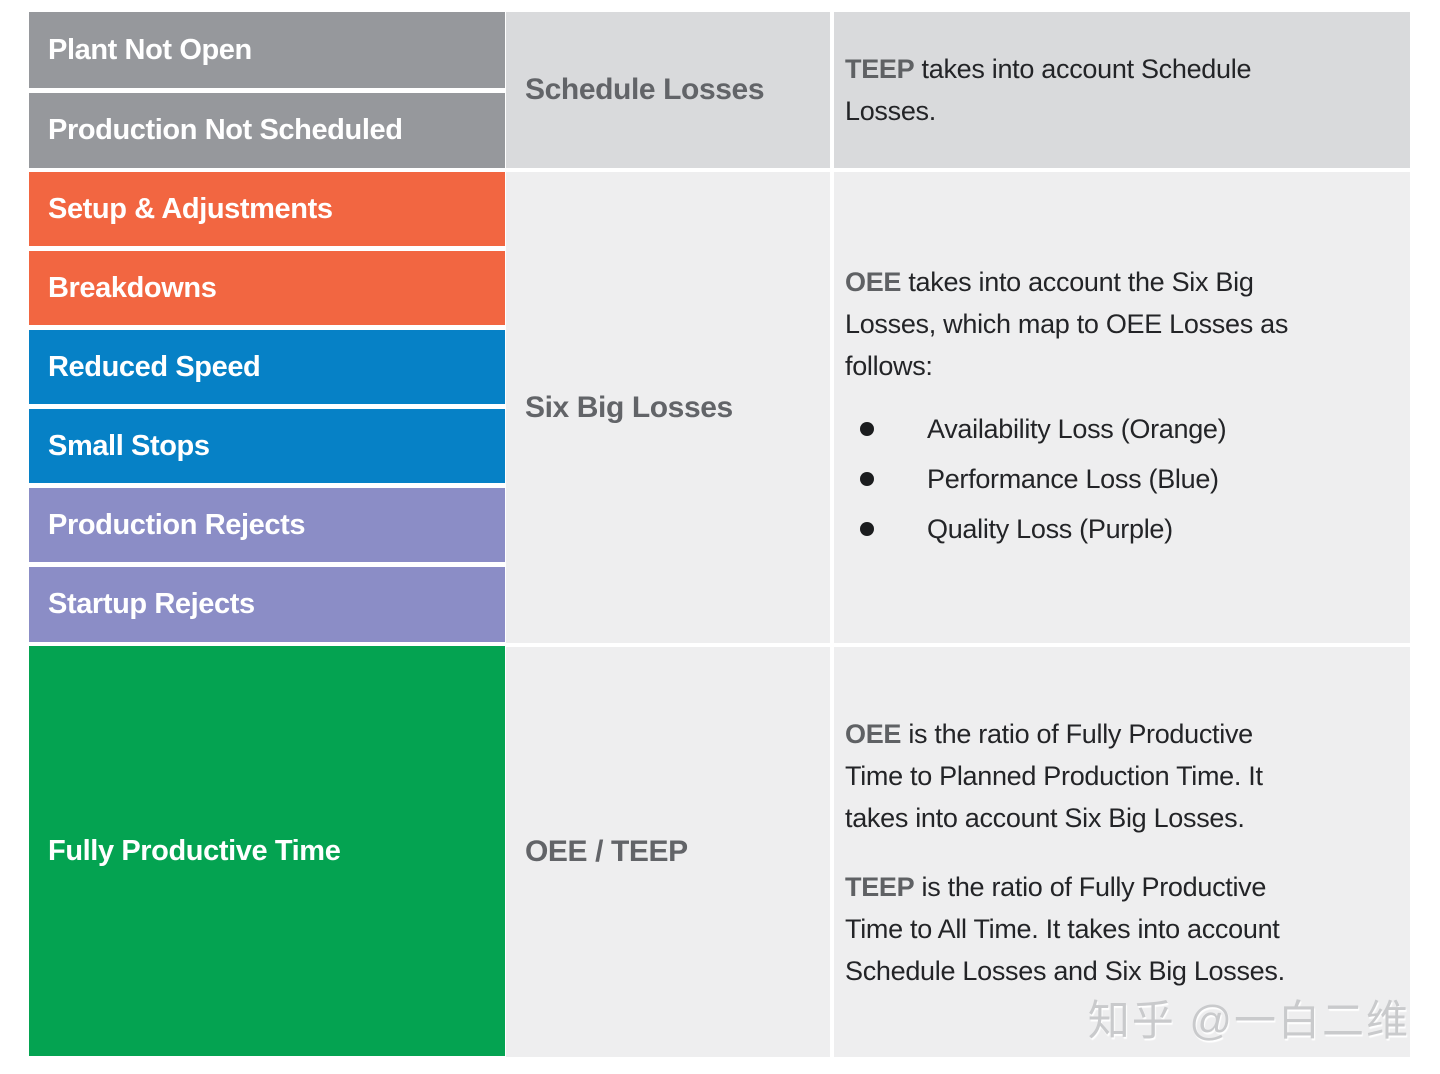 The image size is (1440, 1074). Describe the element at coordinates (267, 446) in the screenshot. I see `bar-small-stops: Small Stops` at that location.